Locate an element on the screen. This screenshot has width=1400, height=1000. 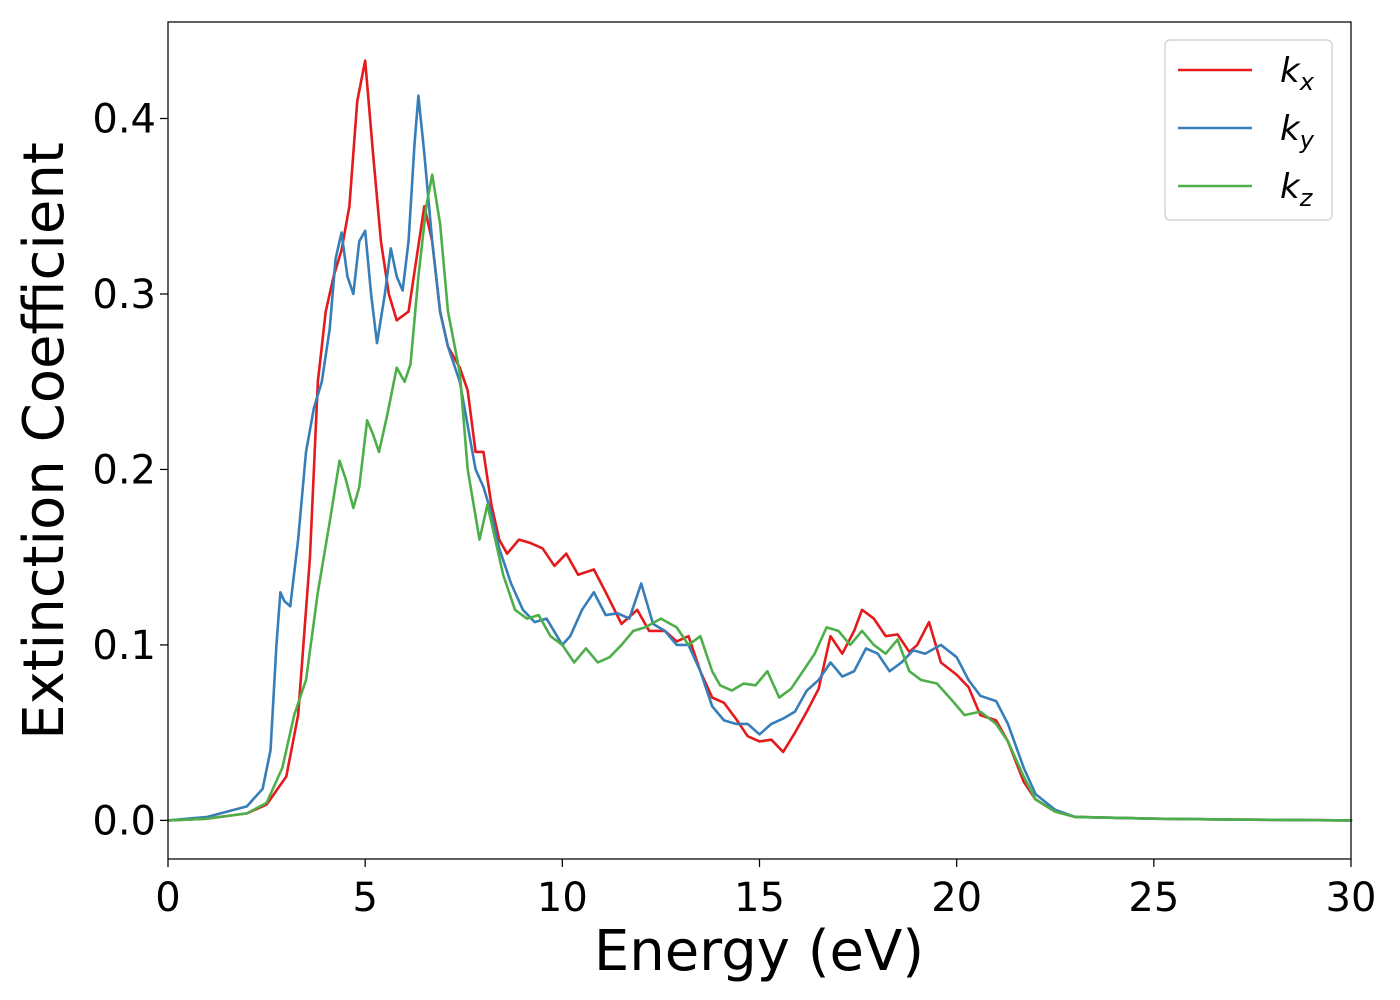
legend-label-y: ky is located at coordinates (1297, 131).